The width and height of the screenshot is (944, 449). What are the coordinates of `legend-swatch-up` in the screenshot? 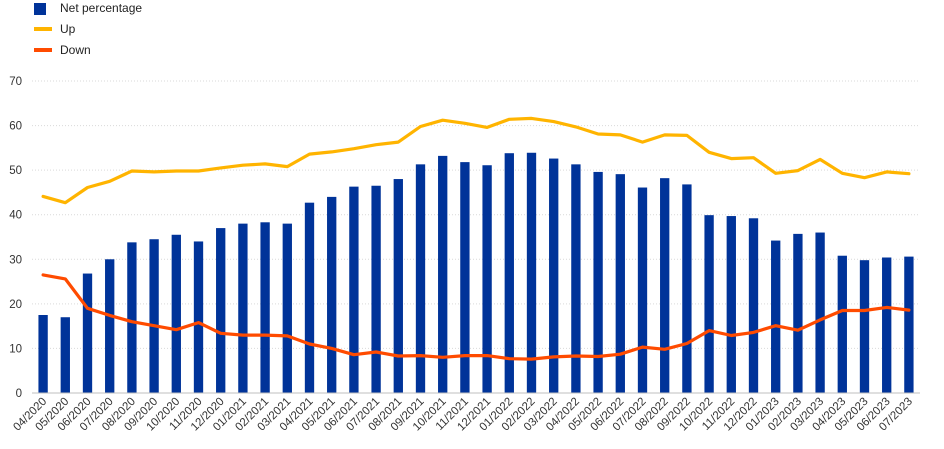 It's located at (43, 29).